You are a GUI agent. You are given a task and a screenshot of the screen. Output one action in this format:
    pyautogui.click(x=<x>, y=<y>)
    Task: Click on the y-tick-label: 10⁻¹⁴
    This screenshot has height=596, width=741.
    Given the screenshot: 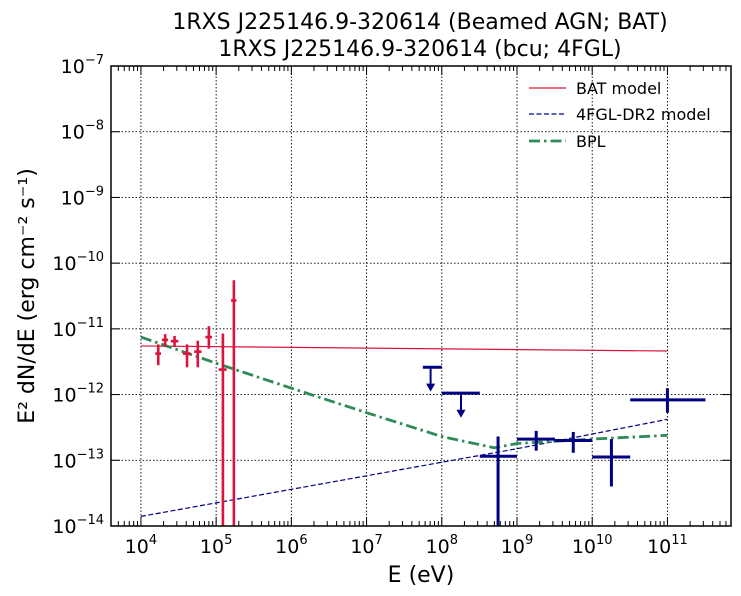 What is the action you would take?
    pyautogui.click(x=78, y=525)
    